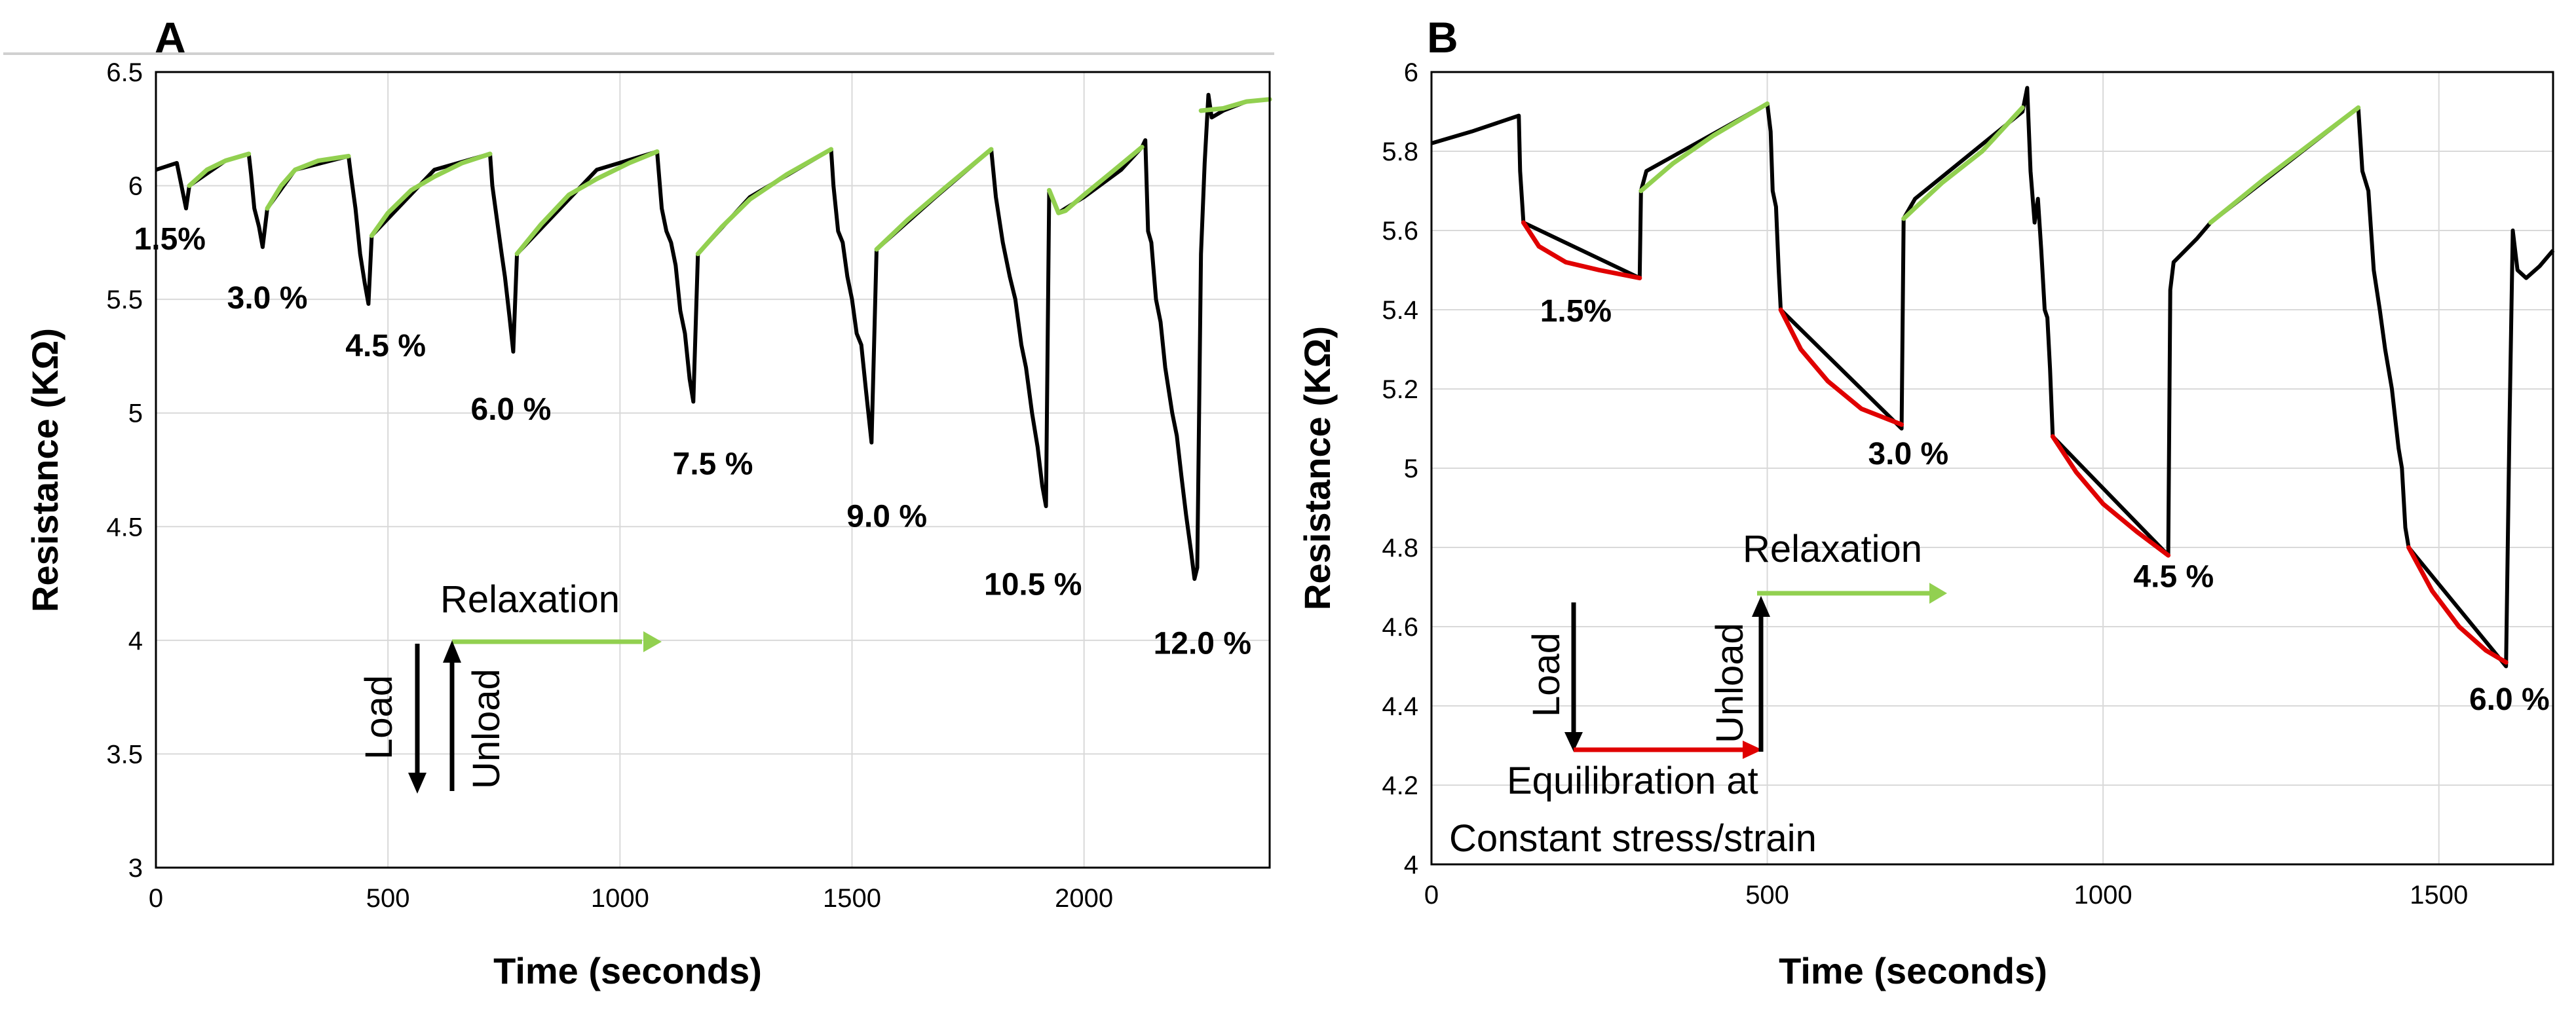 This screenshot has width=2576, height=1013. What do you see at coordinates (713, 464) in the screenshot?
I see `panel-a-strain-label: 7.5 %` at bounding box center [713, 464].